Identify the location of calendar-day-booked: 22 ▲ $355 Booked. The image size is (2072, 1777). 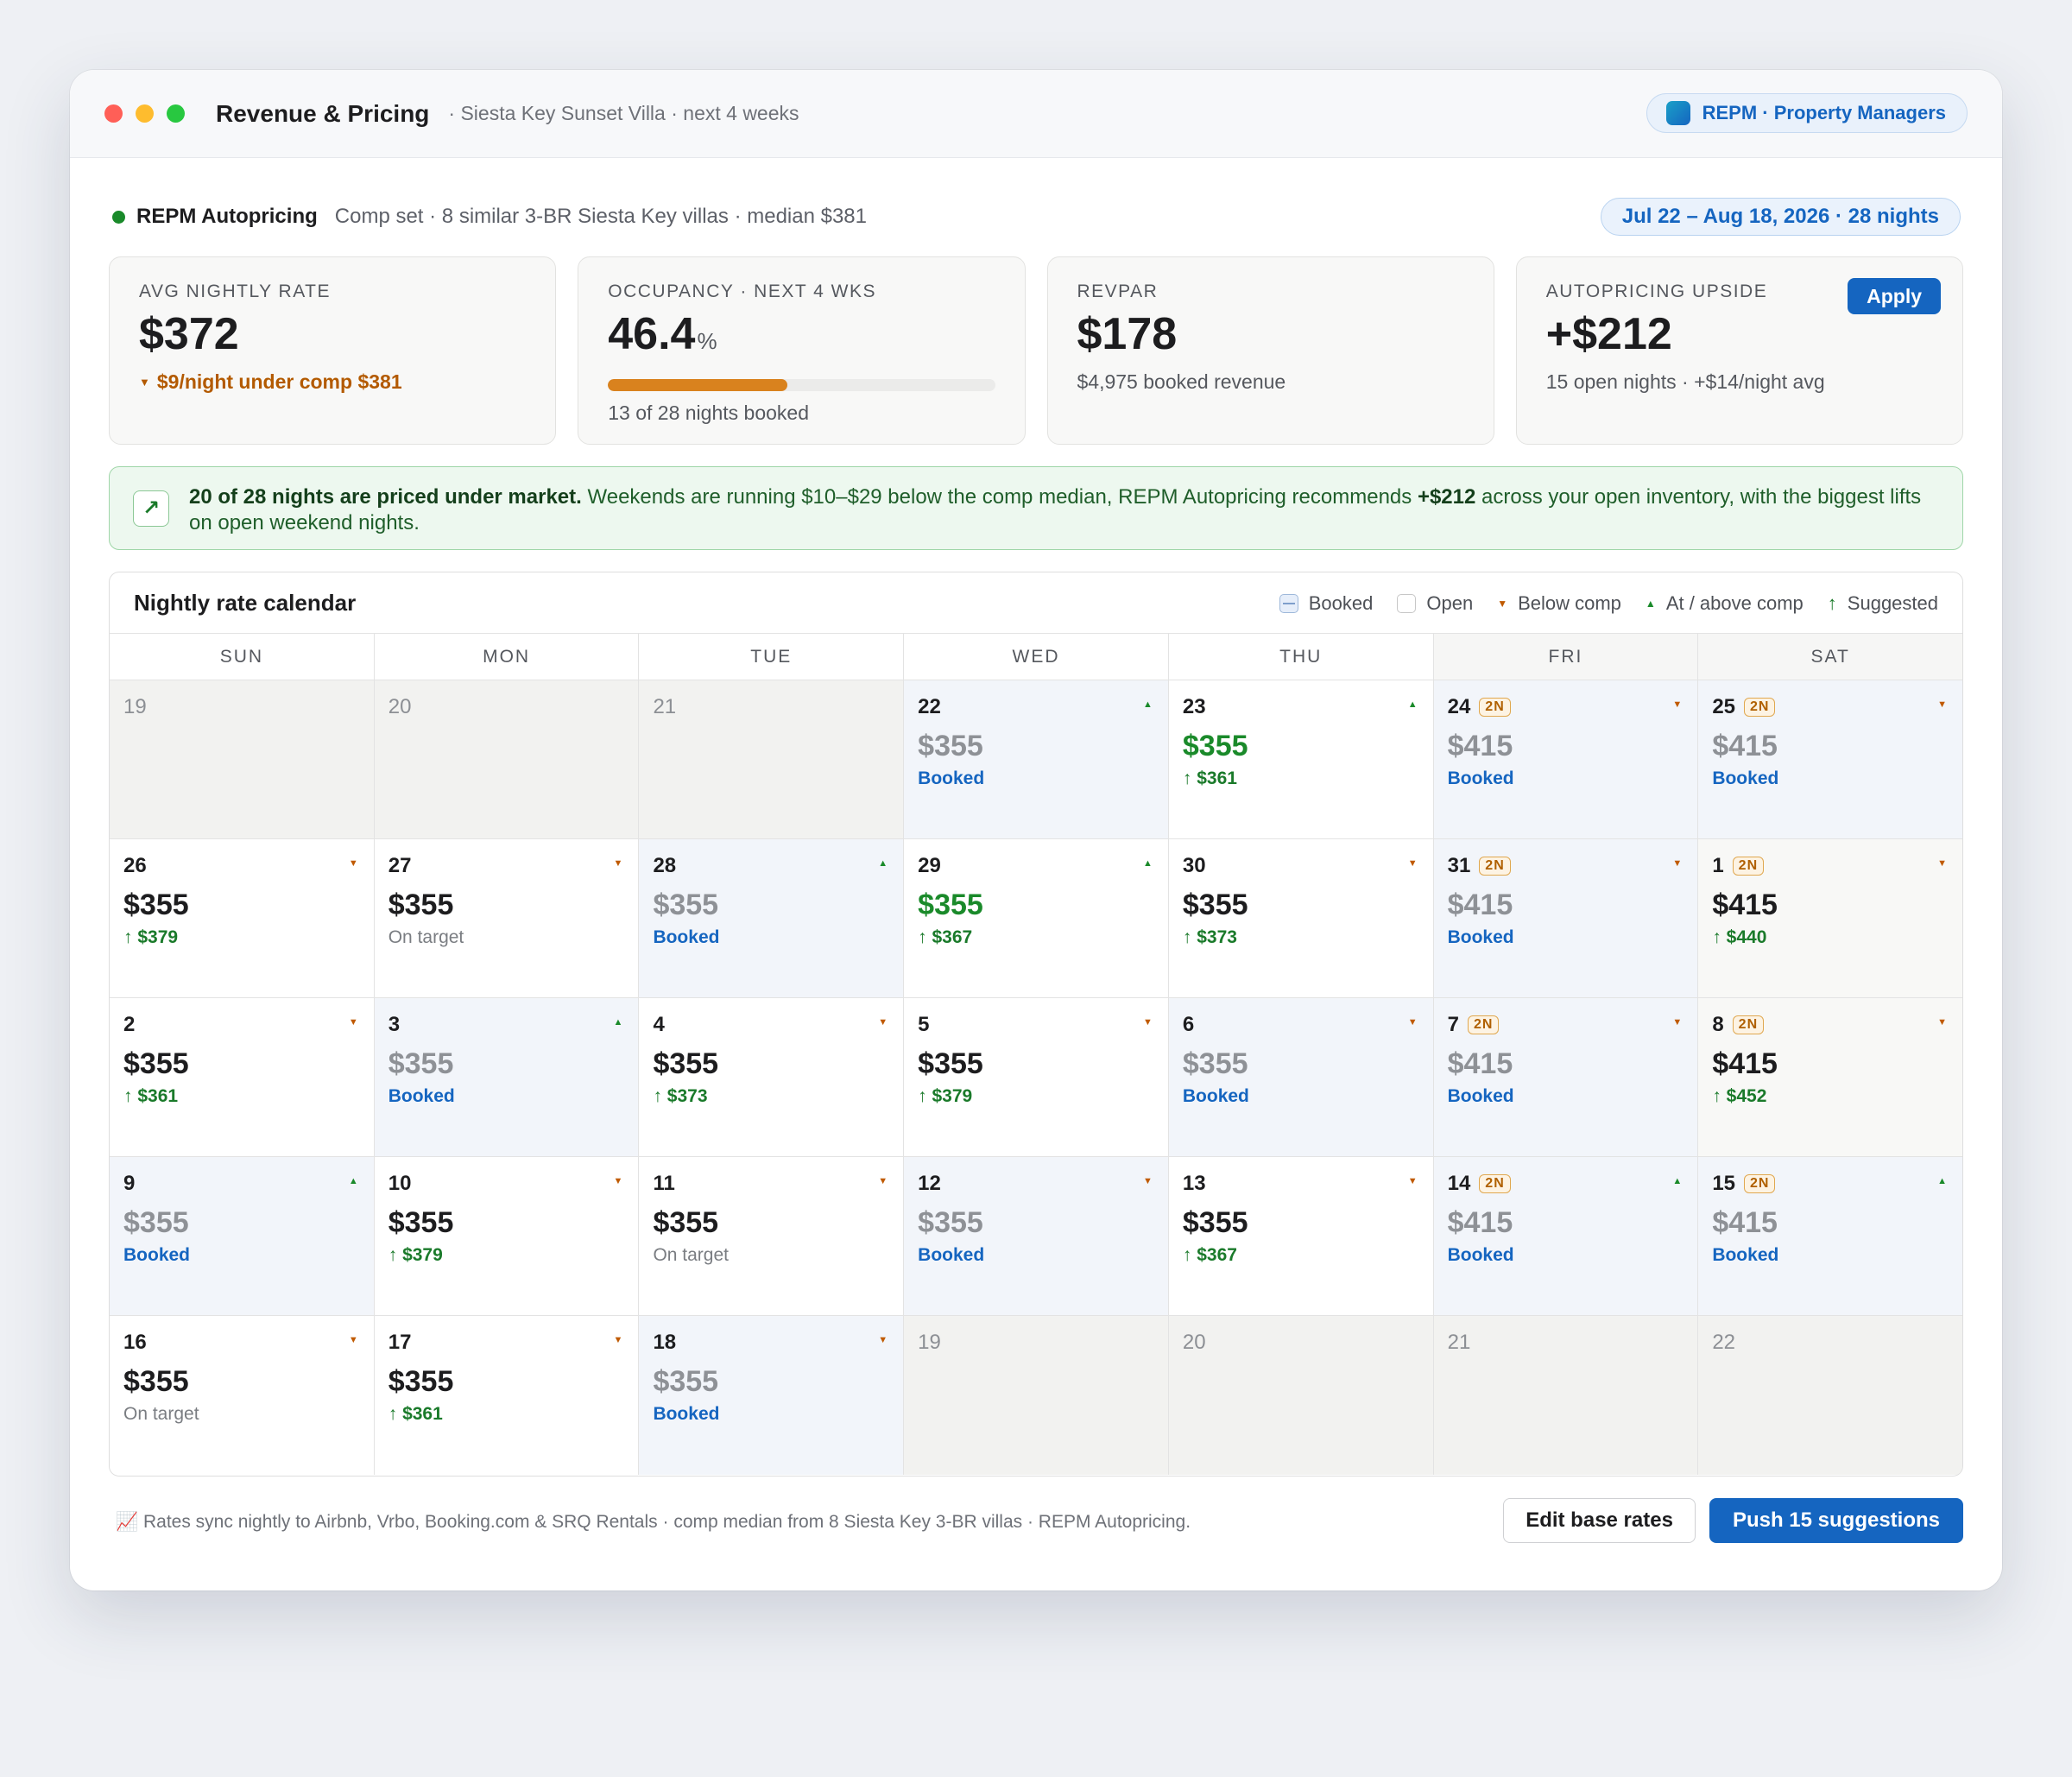
(1036, 759).